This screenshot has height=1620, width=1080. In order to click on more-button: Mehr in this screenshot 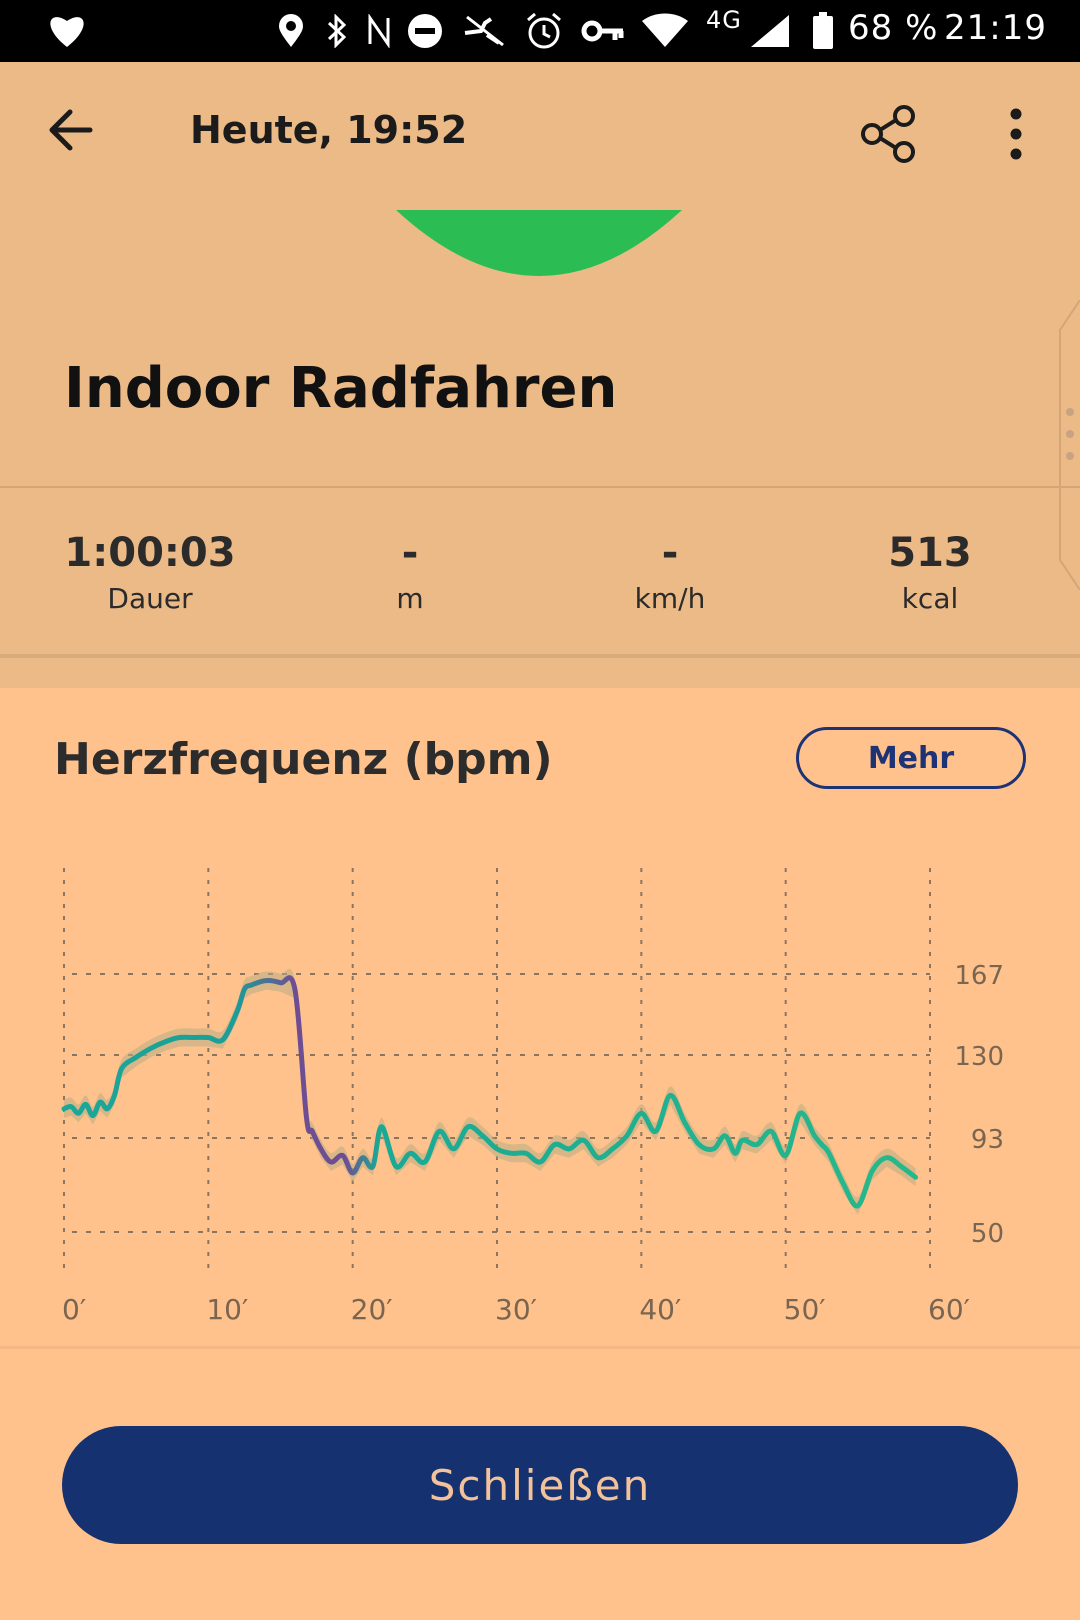, I will do `click(911, 758)`.